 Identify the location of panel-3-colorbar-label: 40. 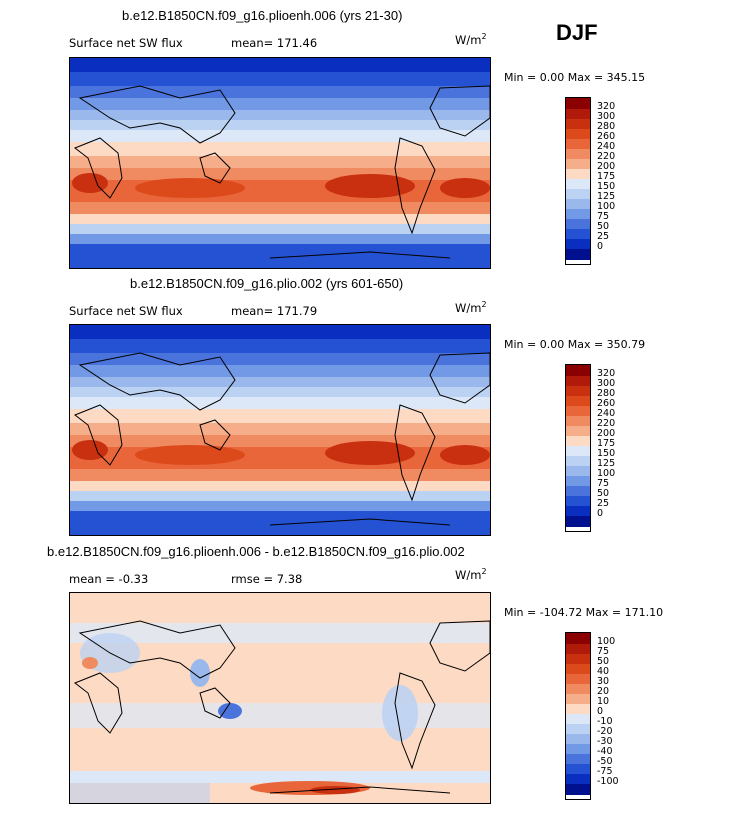
(603, 671).